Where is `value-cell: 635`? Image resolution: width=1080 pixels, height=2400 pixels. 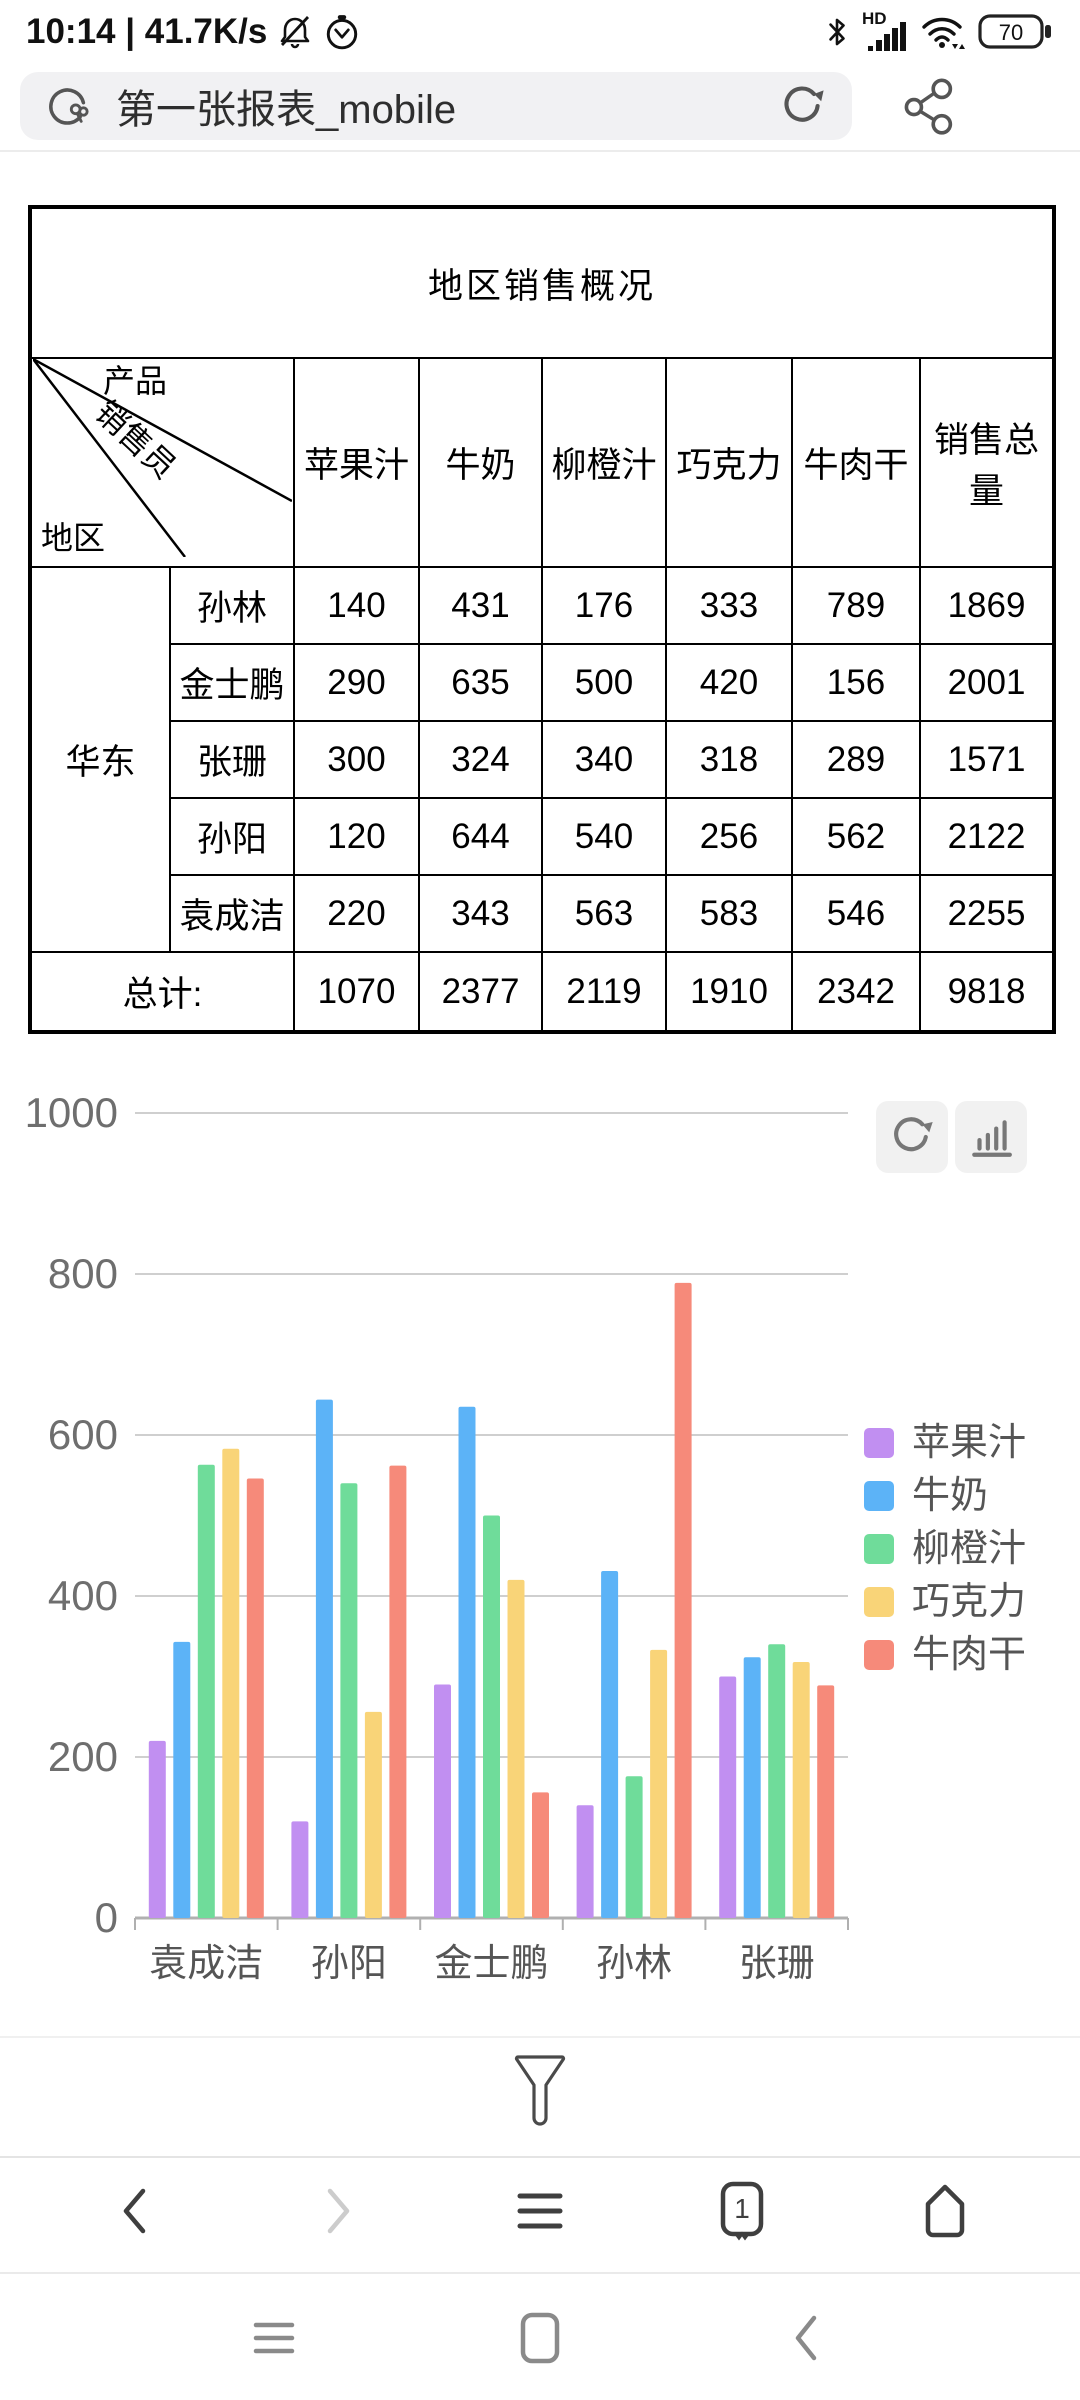
value-cell: 635 is located at coordinates (480, 682).